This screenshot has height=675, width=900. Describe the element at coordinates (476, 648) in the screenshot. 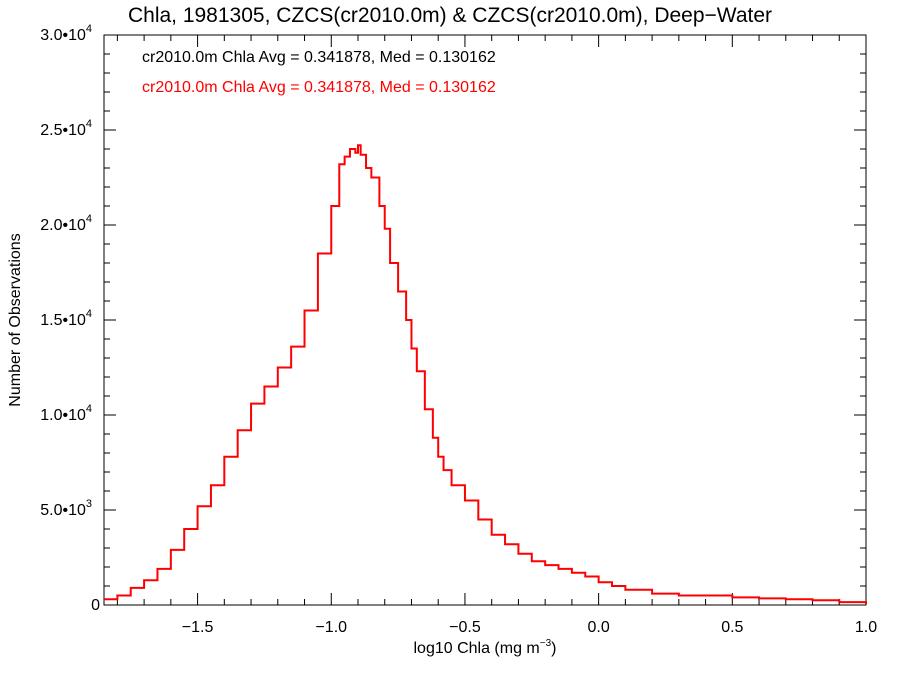

I see `x-axis-label-main: log10 Chla (mg m` at that location.